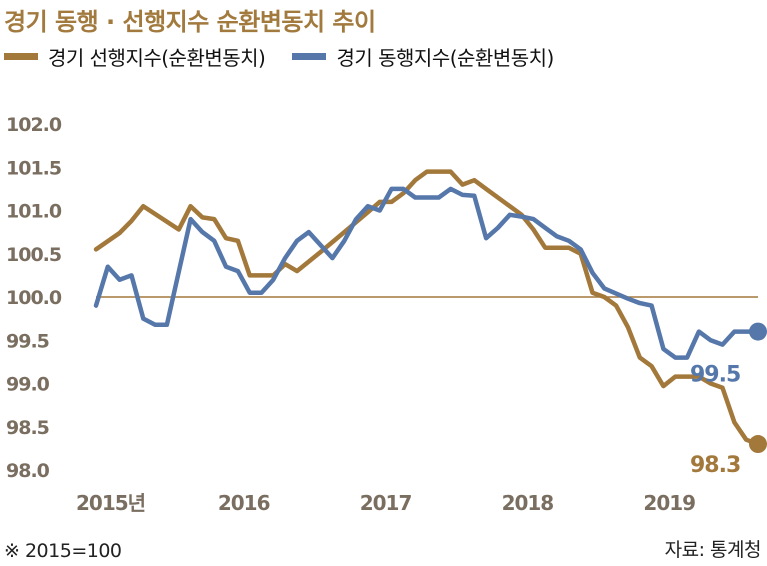  What do you see at coordinates (445, 58) in the screenshot?
I see `legend-label-coincident: 경기 동행지수(순환변동치)` at bounding box center [445, 58].